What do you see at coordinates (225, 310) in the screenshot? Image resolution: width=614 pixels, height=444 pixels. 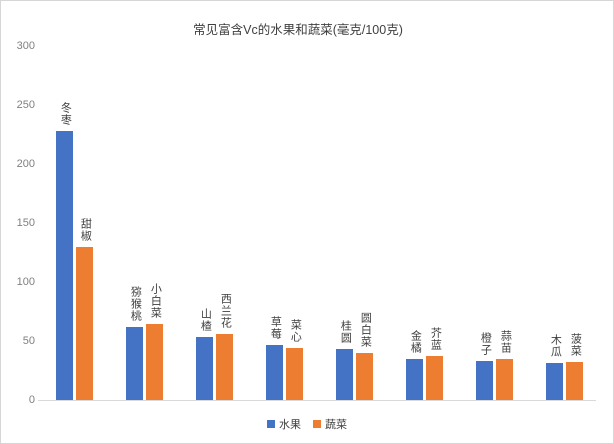 I see `bar-label-西兰花: 西兰花` at bounding box center [225, 310].